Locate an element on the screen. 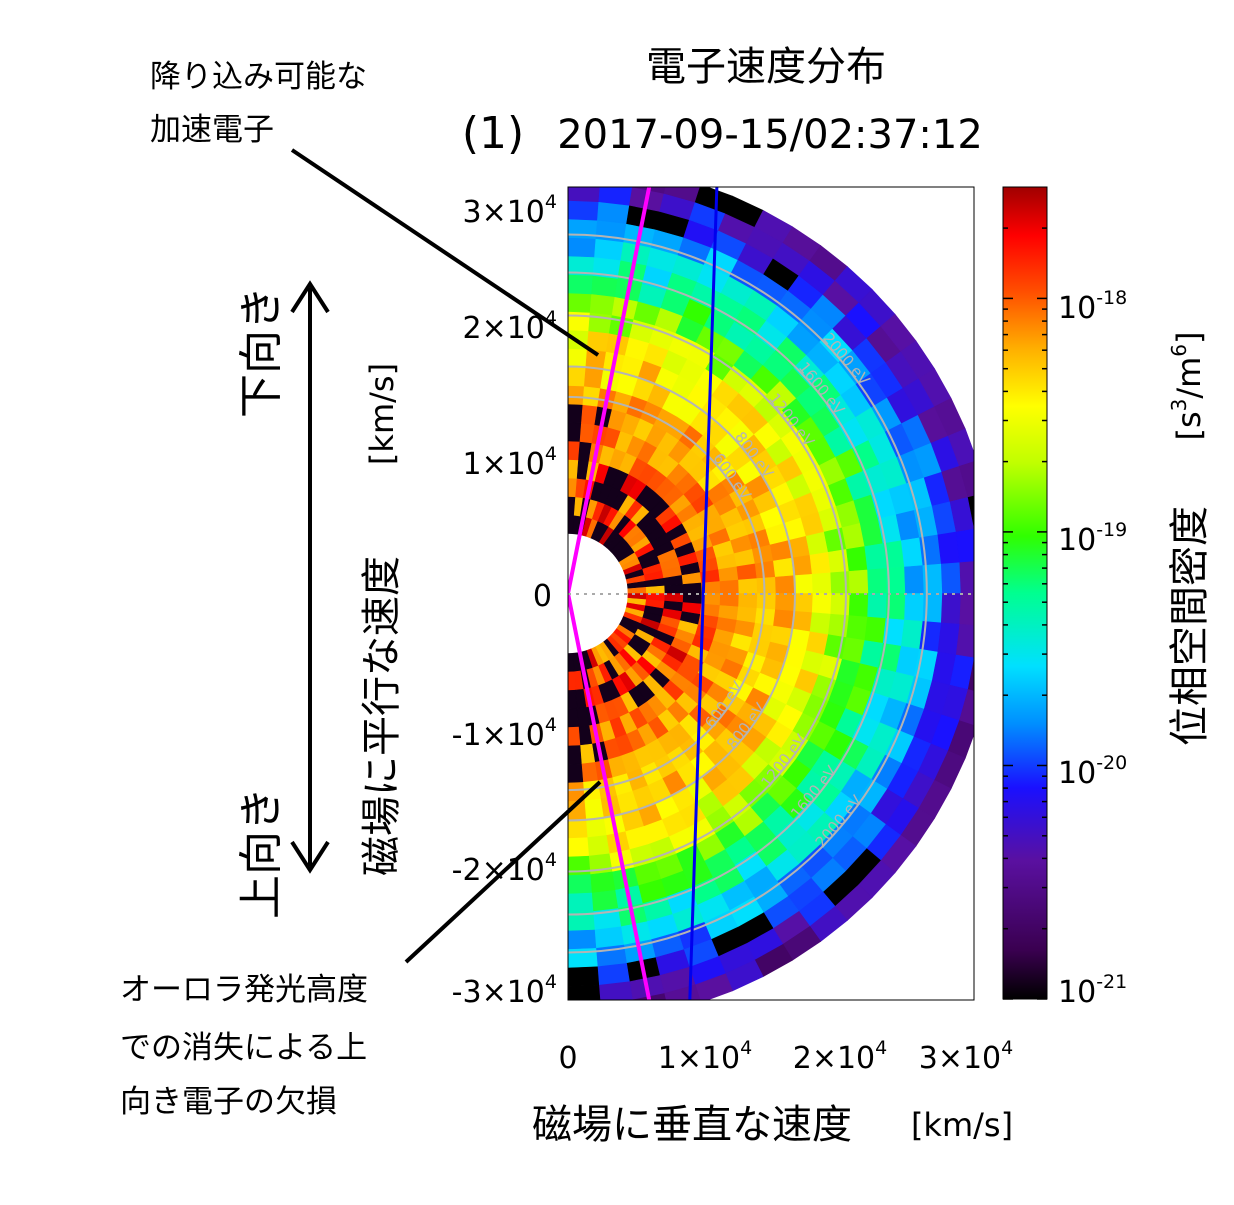 This screenshot has width=1234, height=1205. y-tick-label: -2×104 is located at coordinates (504, 868).